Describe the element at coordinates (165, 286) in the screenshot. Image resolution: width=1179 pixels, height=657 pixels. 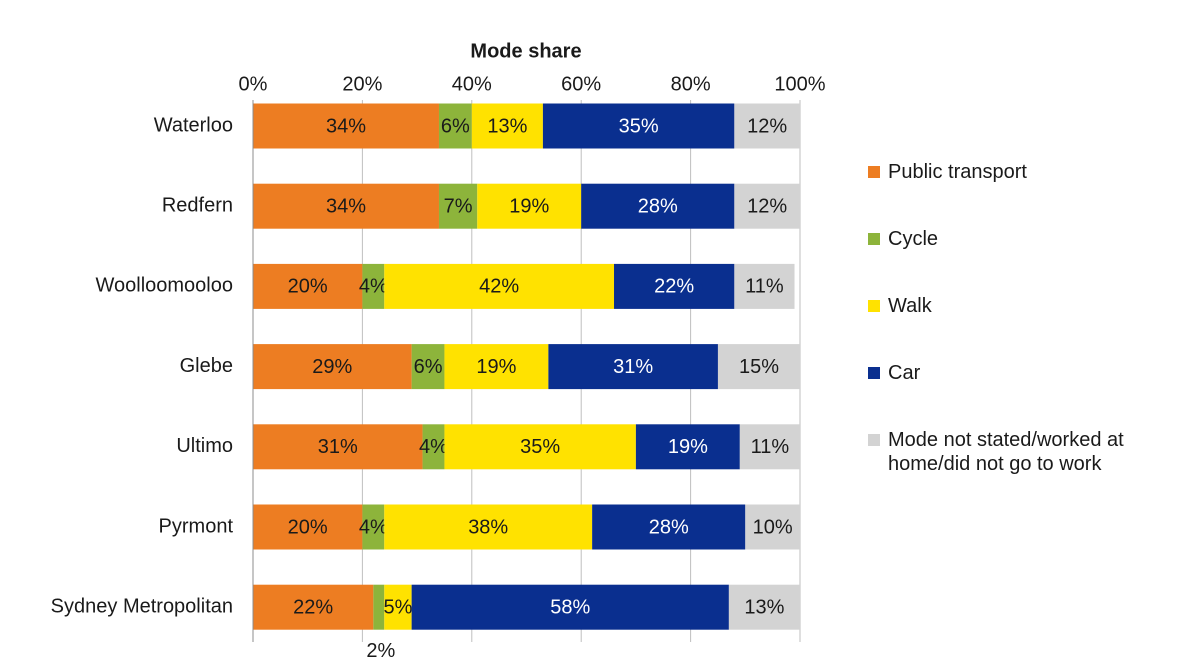
I see `y-tick-label: Woolloomooloo` at that location.